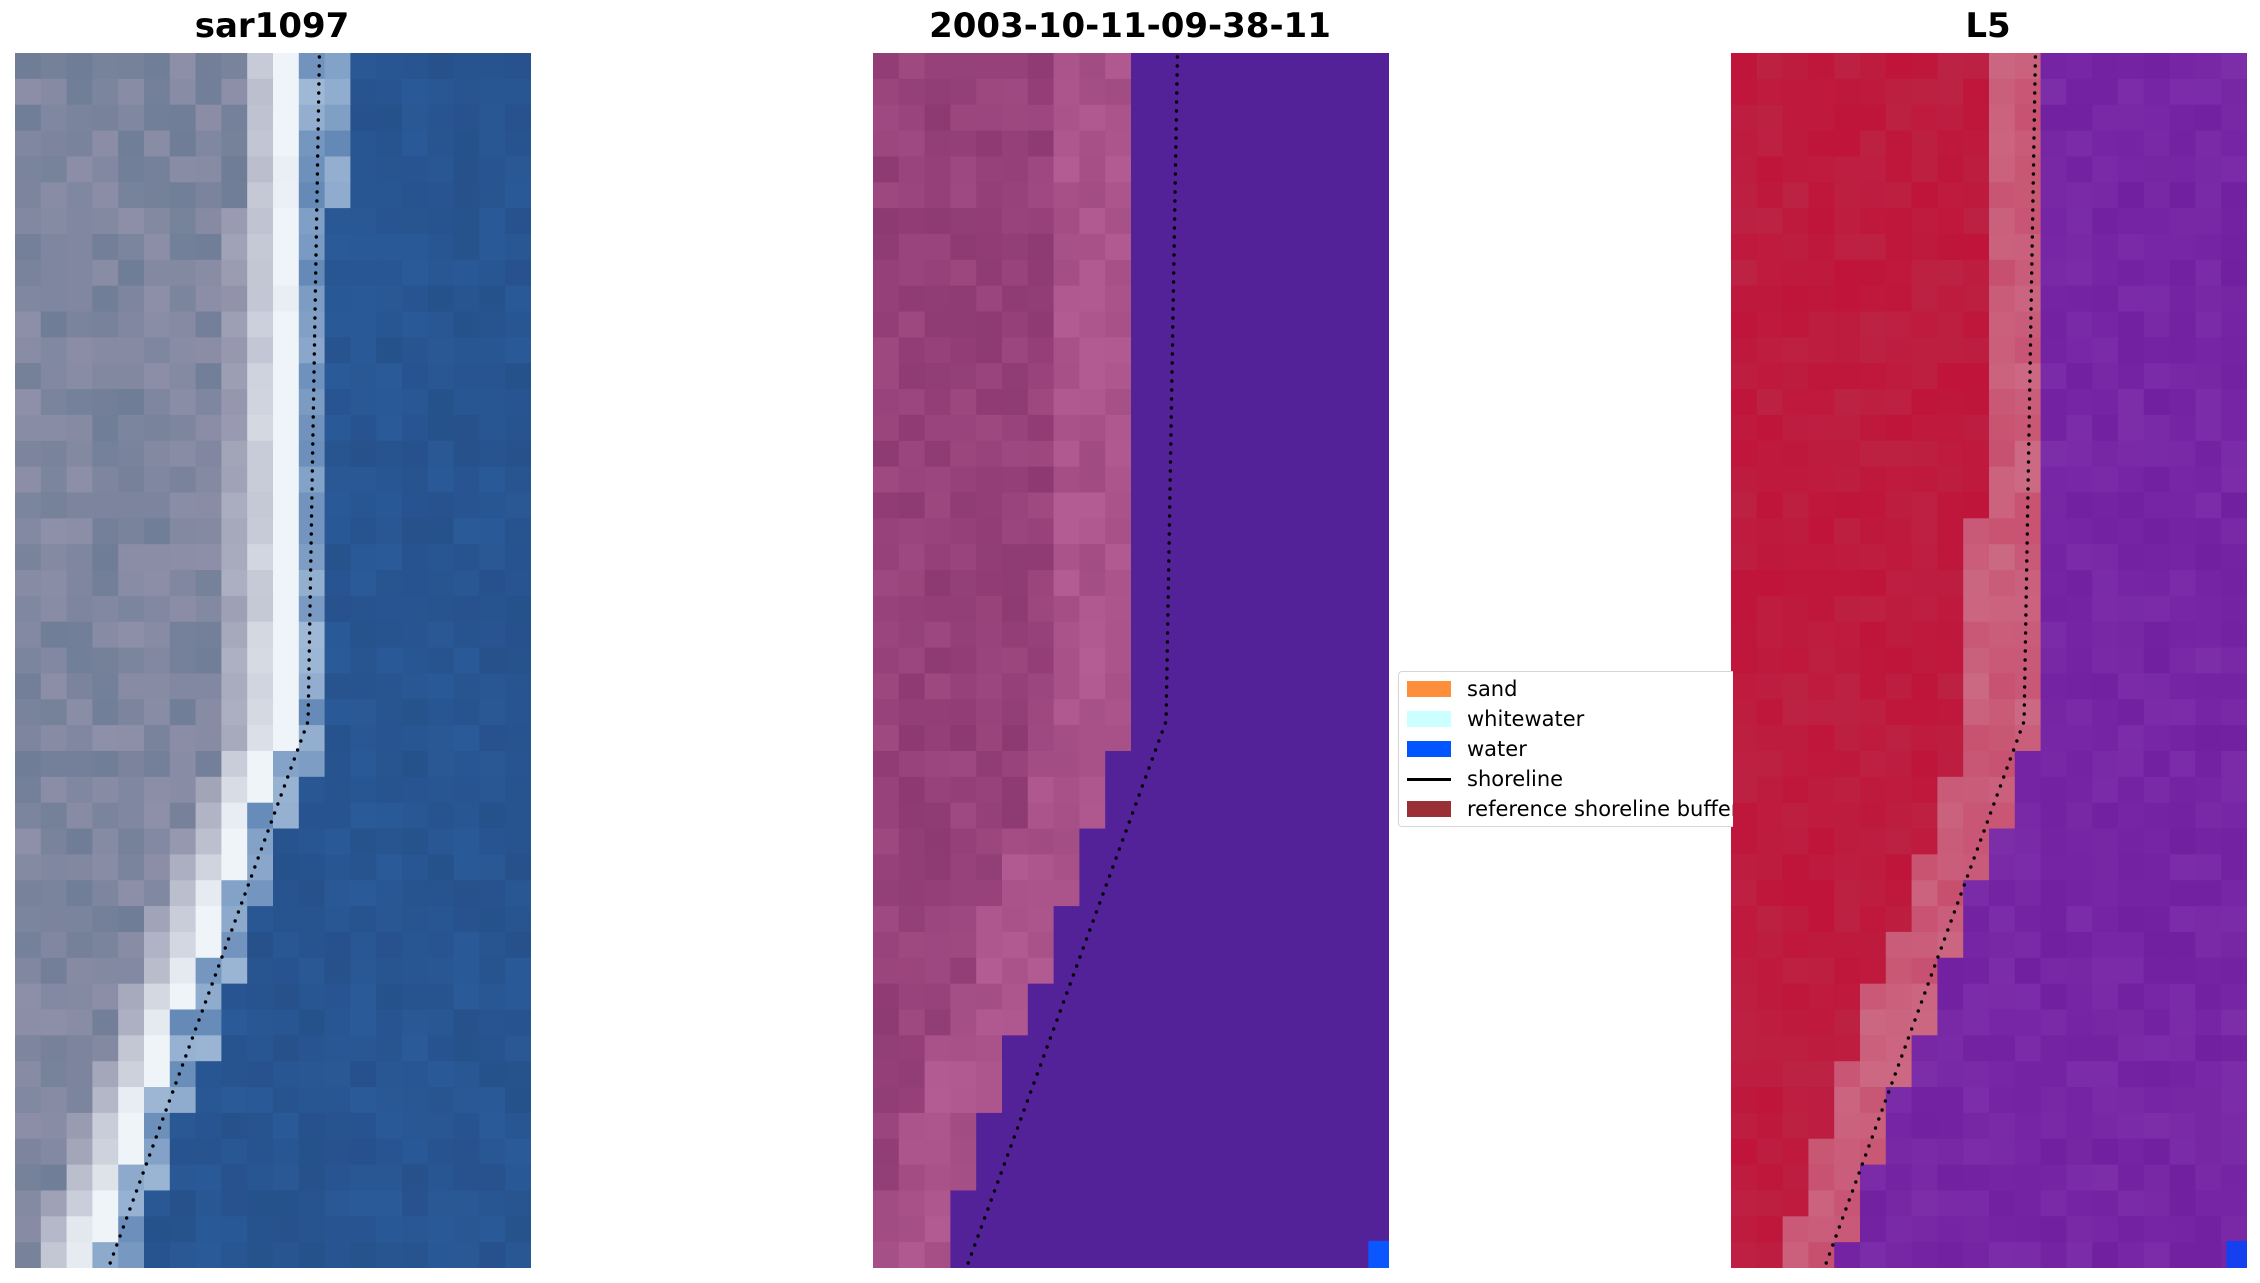 The height and width of the screenshot is (1283, 2260). I want to click on legend-item-reference-buffer: reference shoreline buffer, so click(1570, 809).